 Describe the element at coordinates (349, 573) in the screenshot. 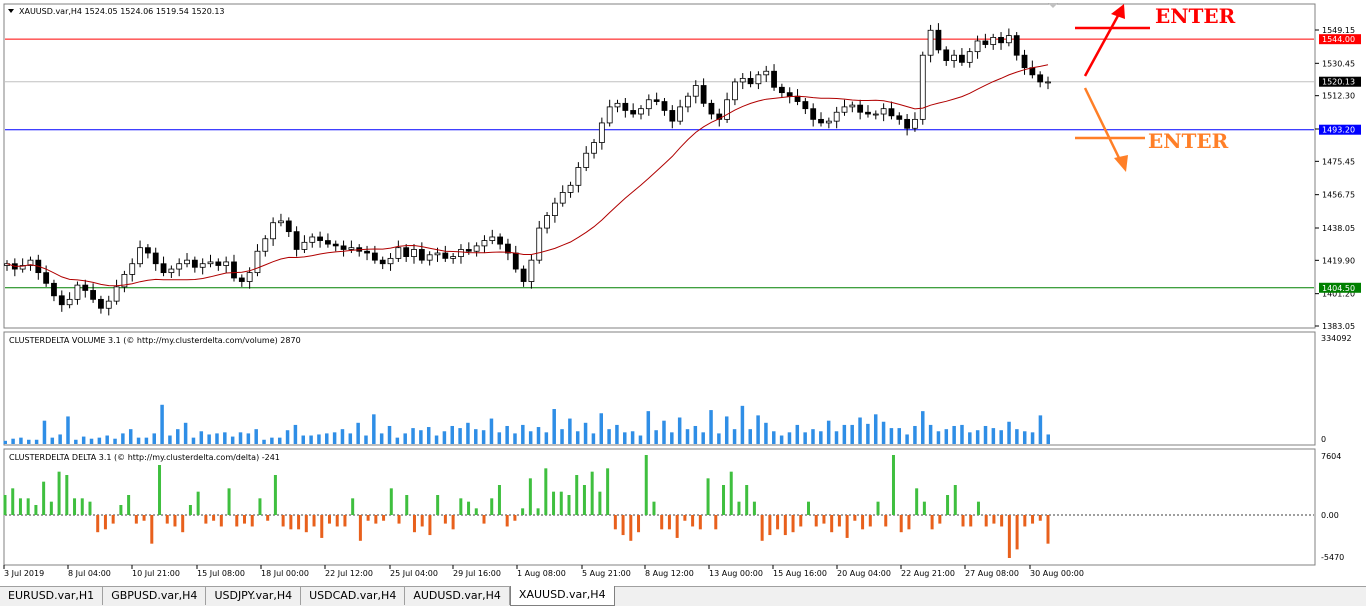

I see `time-tick-label: 22 Jul 12:00` at that location.